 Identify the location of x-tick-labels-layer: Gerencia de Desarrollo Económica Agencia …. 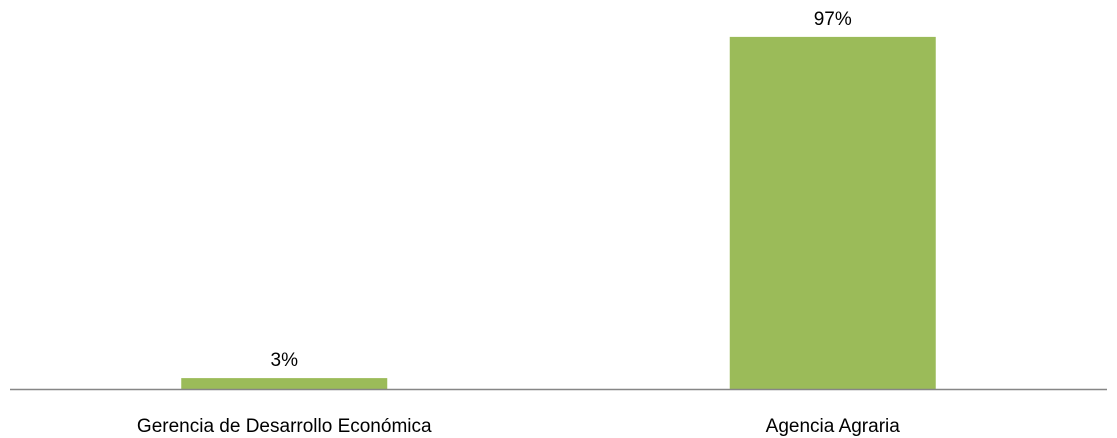
(518, 426).